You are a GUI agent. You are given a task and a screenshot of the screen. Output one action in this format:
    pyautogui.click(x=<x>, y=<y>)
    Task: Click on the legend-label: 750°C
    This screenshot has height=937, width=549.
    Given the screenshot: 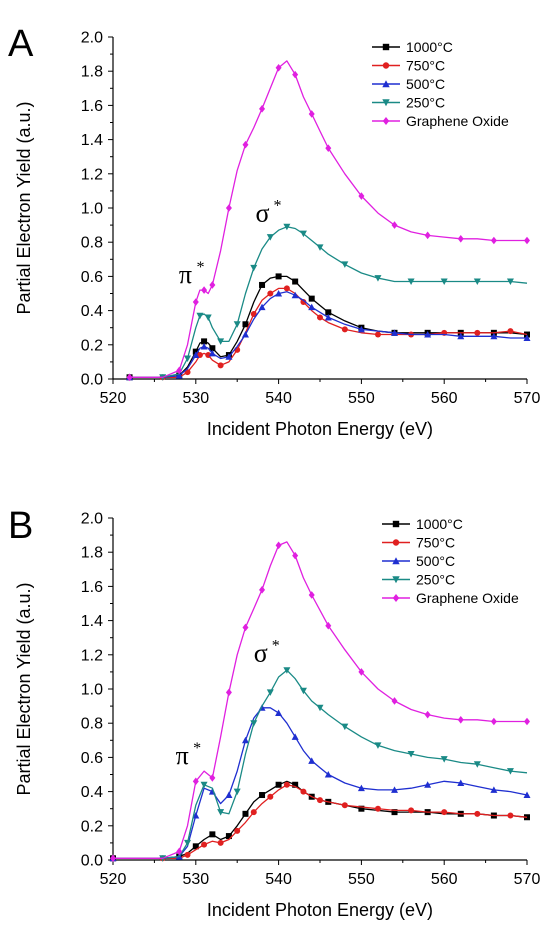 What is the action you would take?
    pyautogui.click(x=425, y=66)
    